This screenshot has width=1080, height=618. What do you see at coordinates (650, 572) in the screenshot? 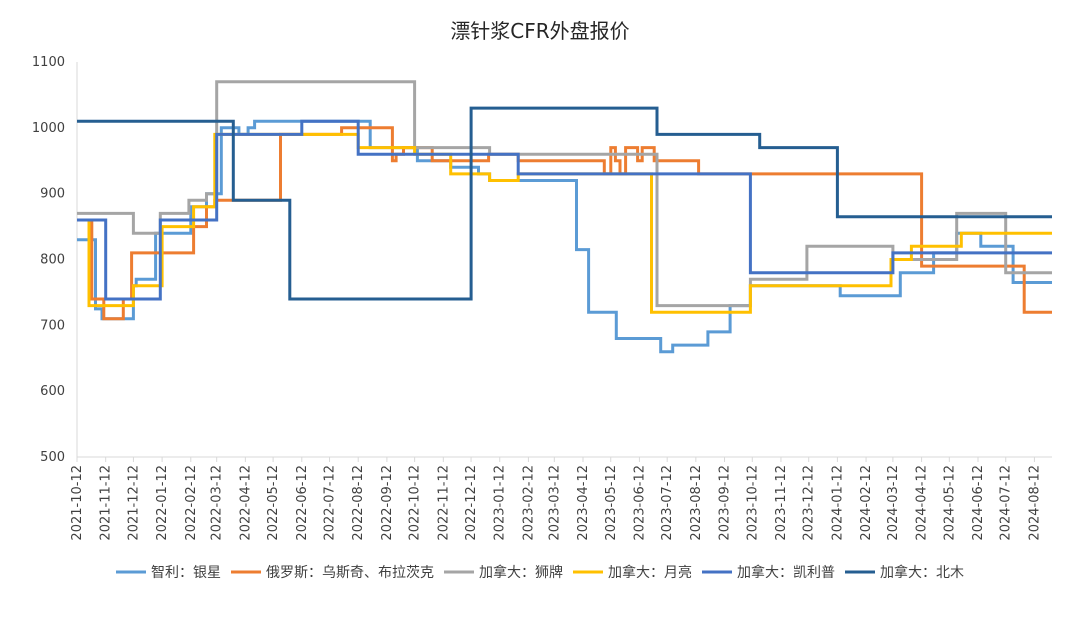
I see `legend-label: 加拿大：月亮` at bounding box center [650, 572].